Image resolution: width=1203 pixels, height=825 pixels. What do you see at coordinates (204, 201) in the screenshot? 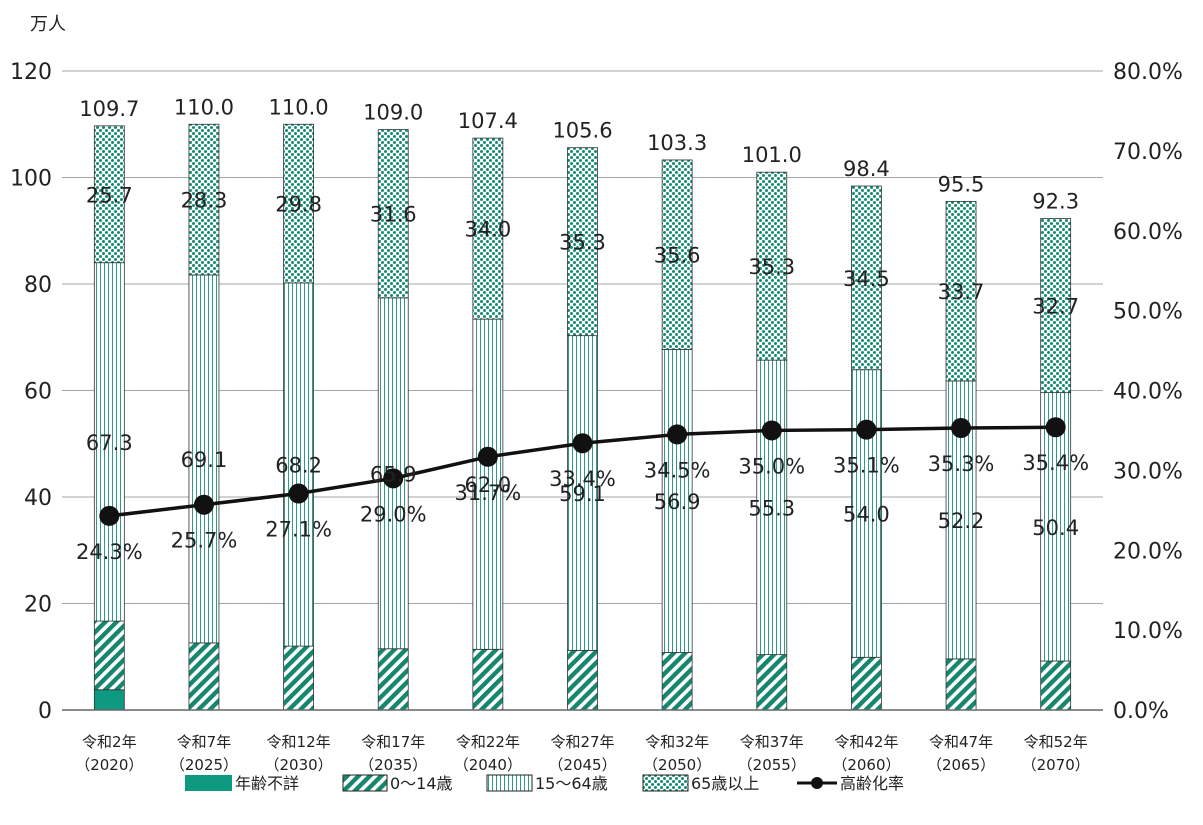
I see `segment-value-label: 28.3` at bounding box center [204, 201].